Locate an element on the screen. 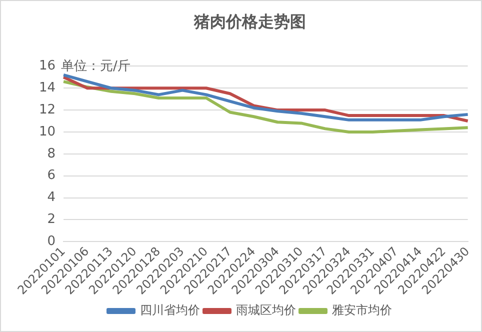  annotation: 单位：元/斤 is located at coordinates (95, 66).